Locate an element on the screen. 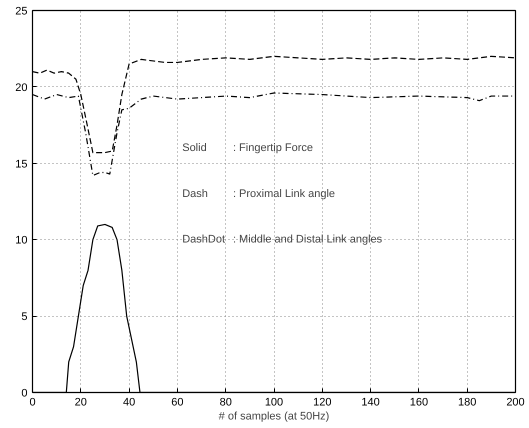 The width and height of the screenshot is (529, 428). x-tick-label: 180 is located at coordinates (467, 402).